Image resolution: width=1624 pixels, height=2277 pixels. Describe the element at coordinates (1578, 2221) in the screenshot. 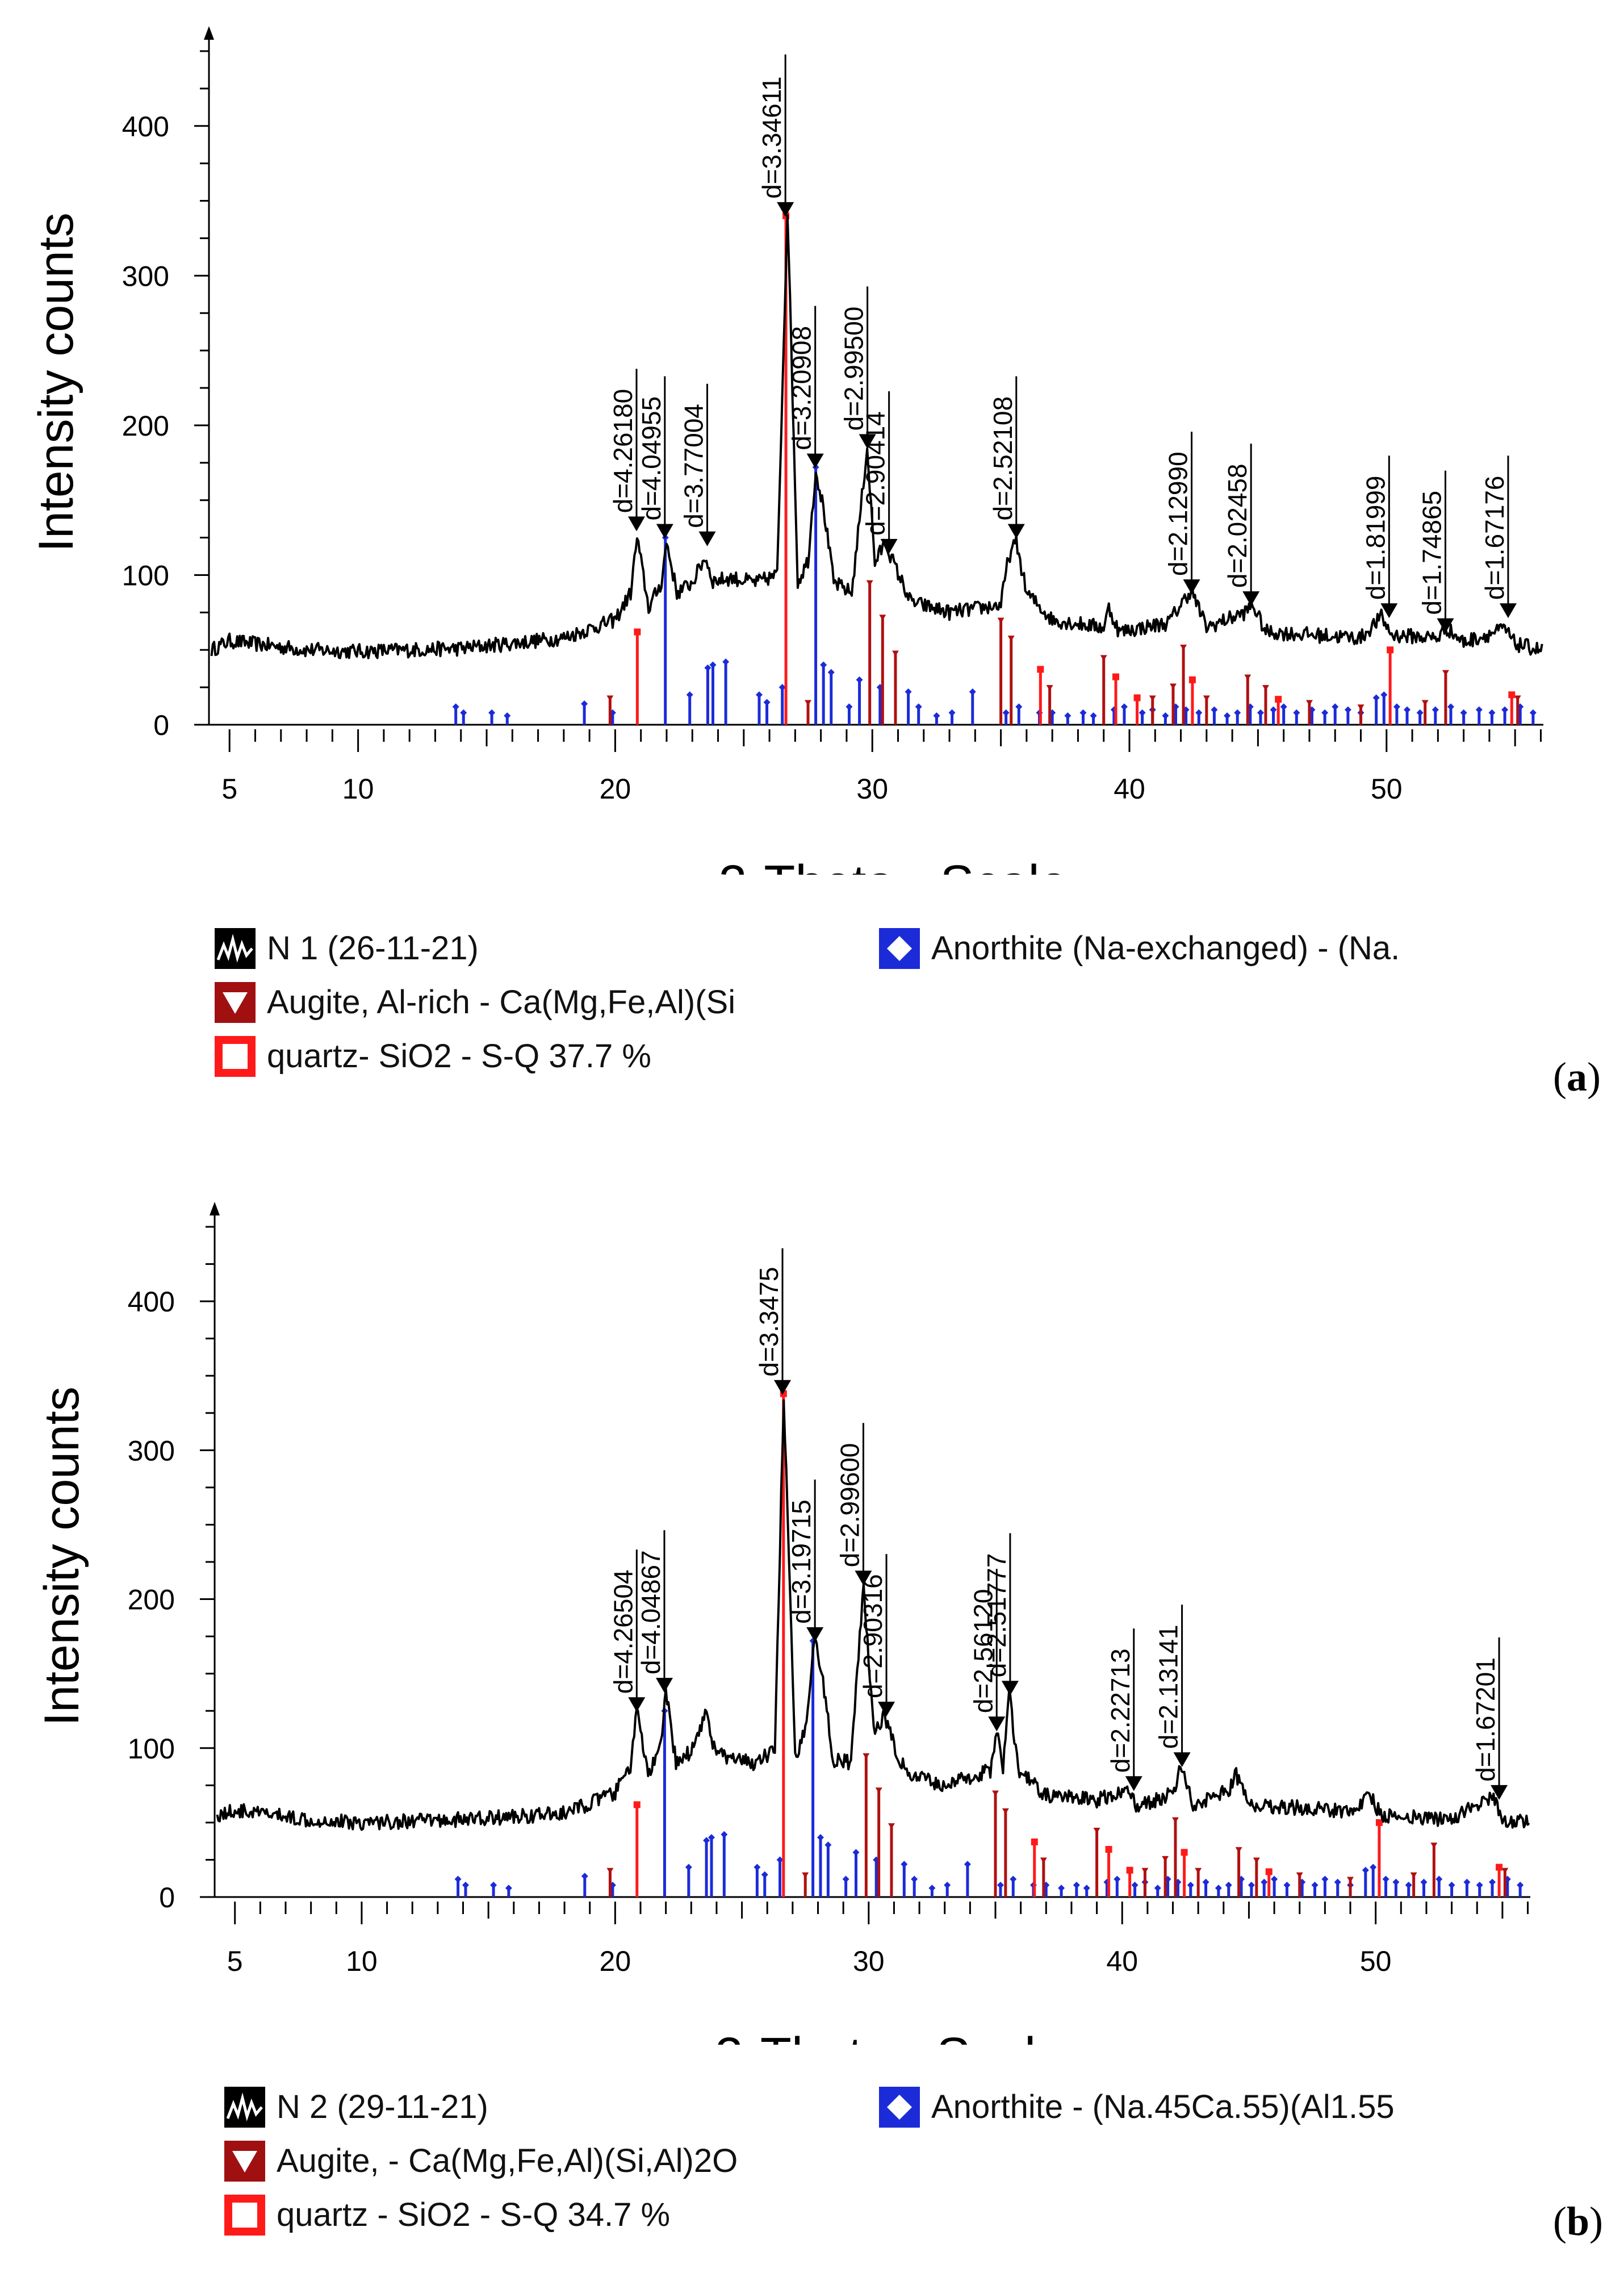

I see `panel-label-b: (b)` at that location.